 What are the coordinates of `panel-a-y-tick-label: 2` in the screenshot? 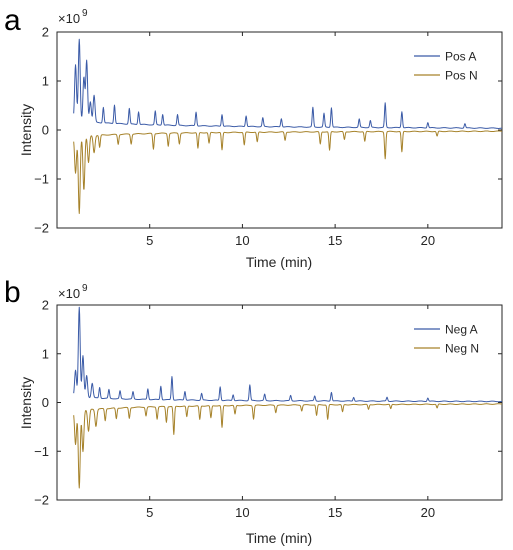 It's located at (45, 32).